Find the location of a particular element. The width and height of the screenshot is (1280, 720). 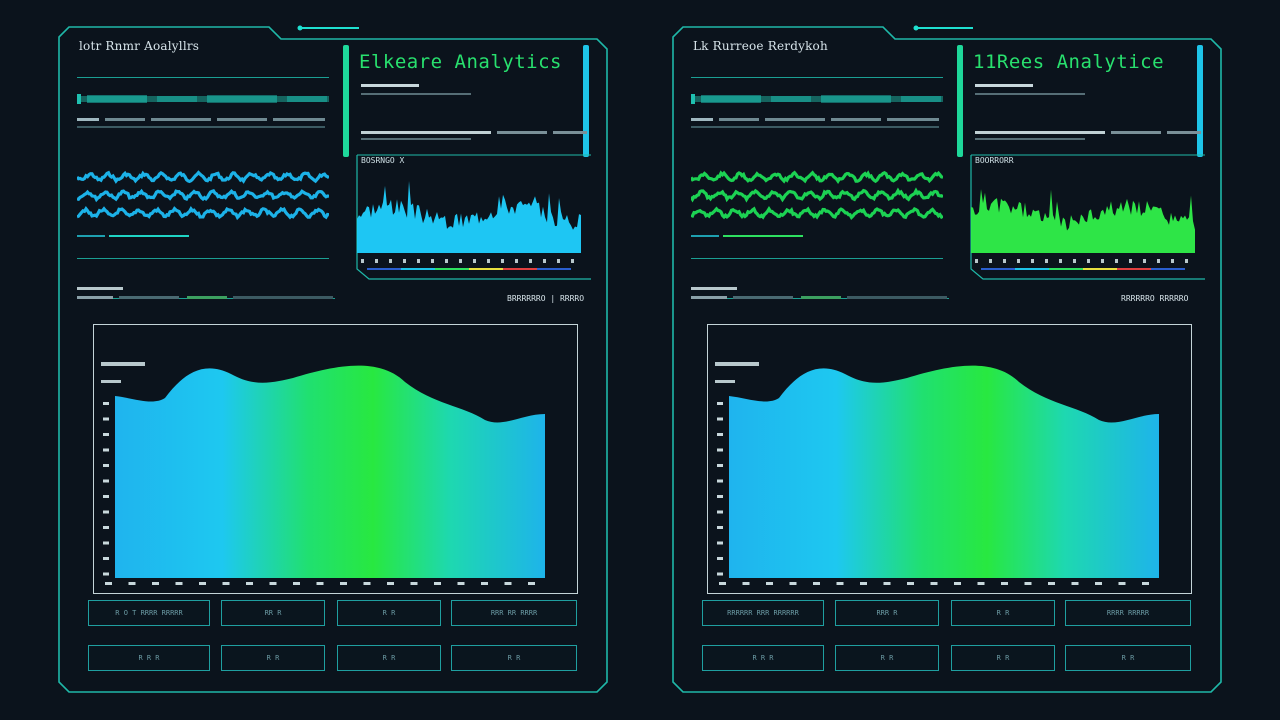

spectrum-label: BOSRNGO X is located at coordinates (383, 160).